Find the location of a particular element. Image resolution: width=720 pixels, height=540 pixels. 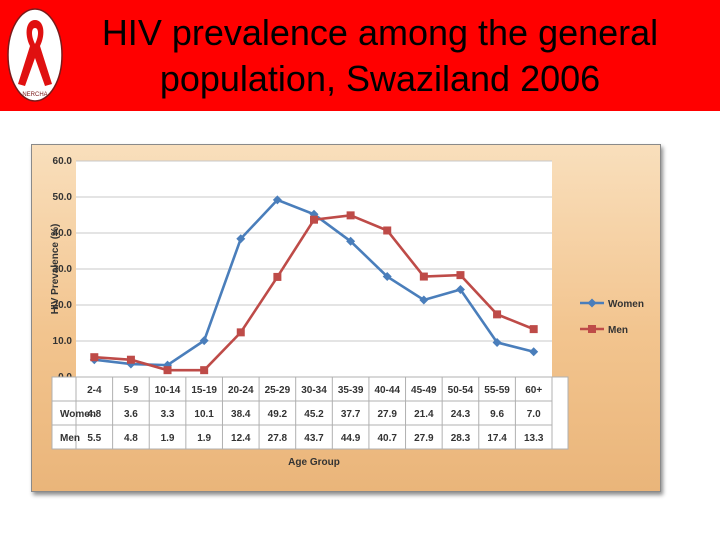

table-cell-value: 13.3 is located at coordinates (534, 438).